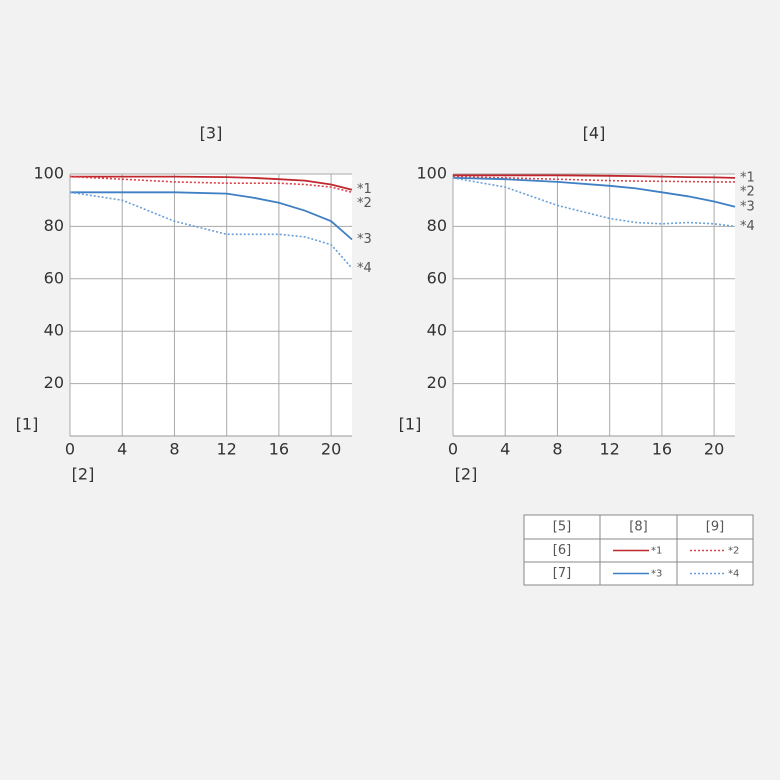 This screenshot has height=780, width=780. Describe the element at coordinates (715, 527) in the screenshot. I see `table-header: [9]` at that location.